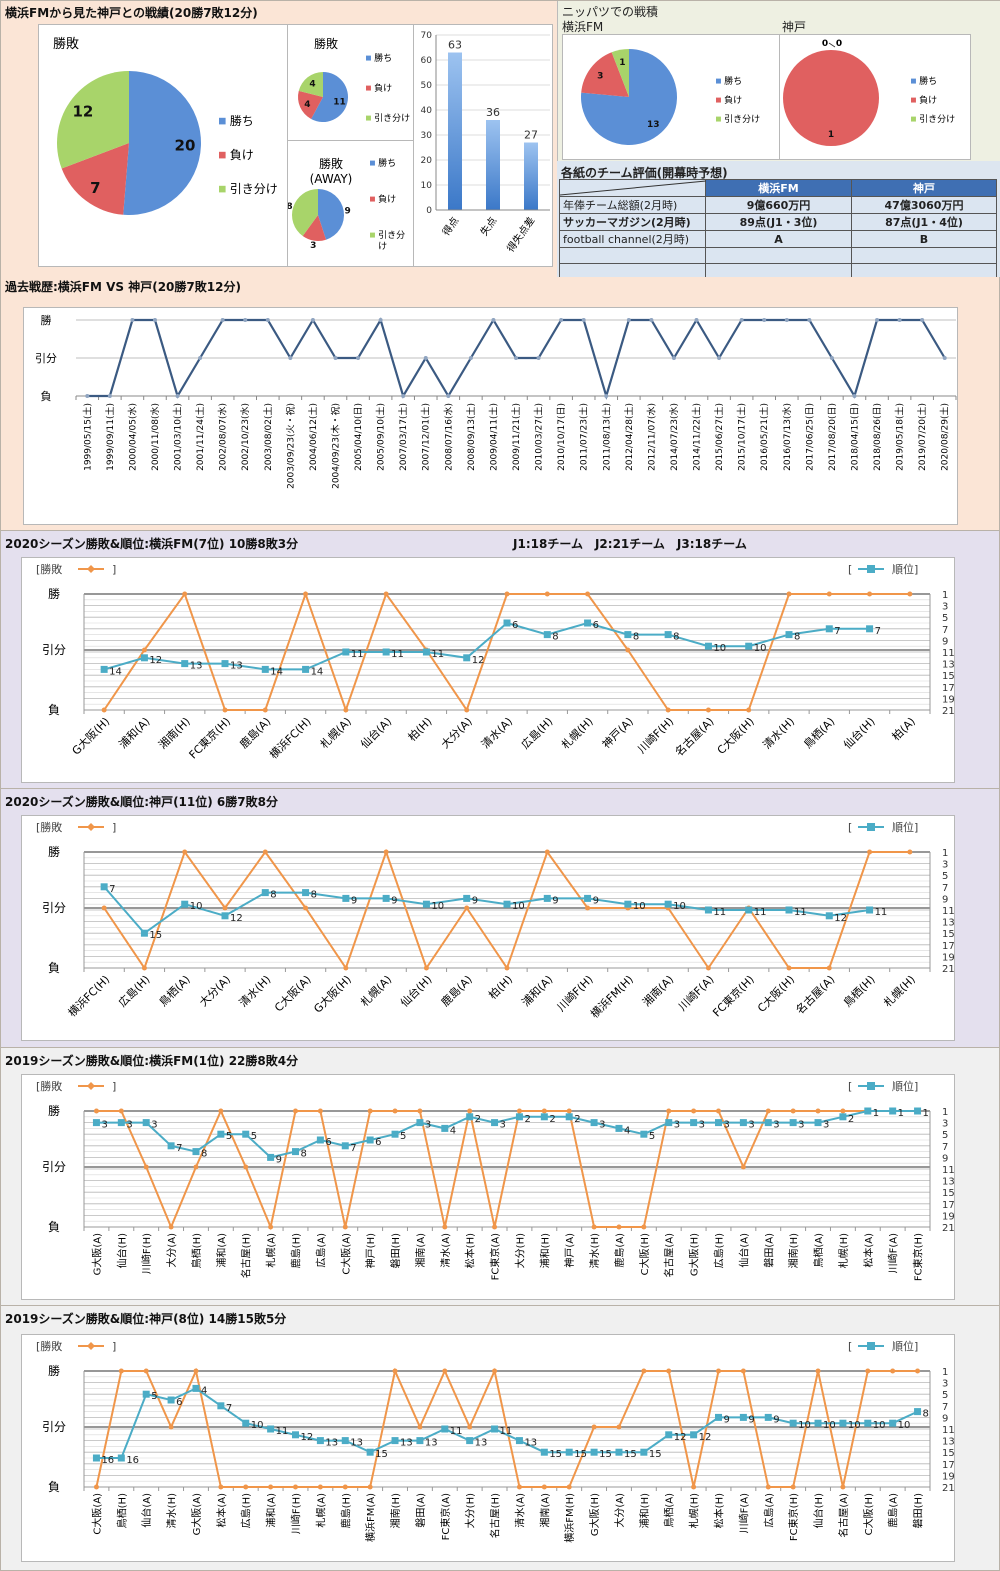  What do you see at coordinates (471, 437) in the screenshot?
I see `x-tick-label: 2008/09/13(土)` at bounding box center [471, 437].